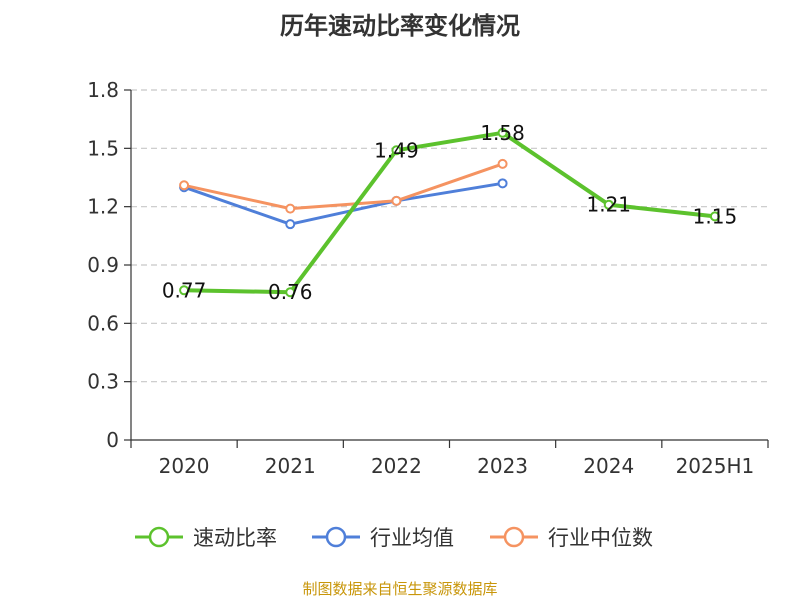  Describe the element at coordinates (103, 207) in the screenshot. I see `y-tick-label: 1.2` at that location.